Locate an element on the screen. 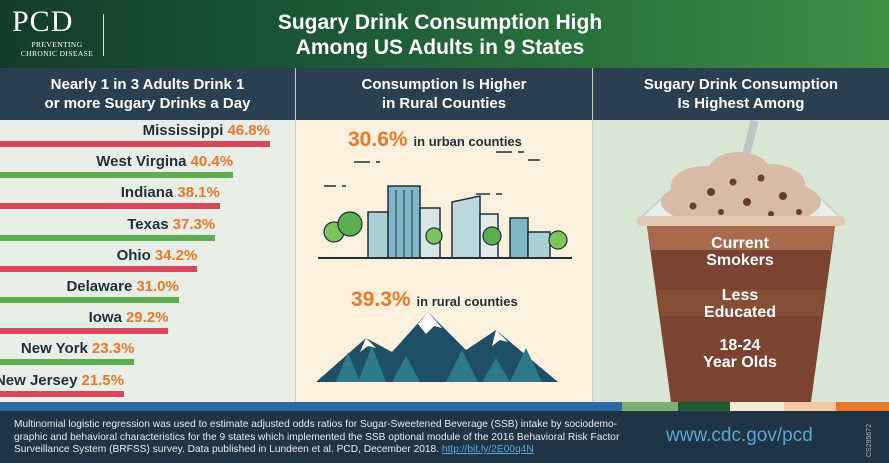 The image size is (889, 463). group-smokers-line-2: Smokers is located at coordinates (740, 260).